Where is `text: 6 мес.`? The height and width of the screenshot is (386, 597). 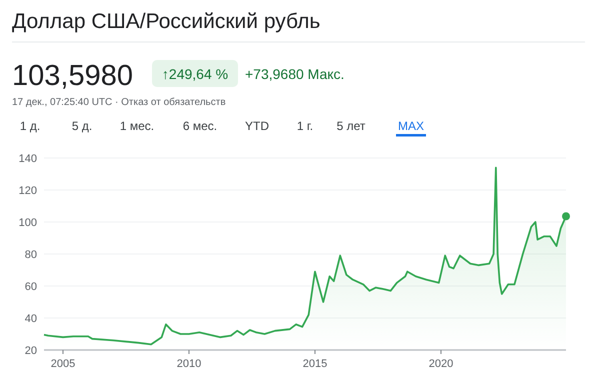
text: 6 мес. is located at coordinates (200, 126).